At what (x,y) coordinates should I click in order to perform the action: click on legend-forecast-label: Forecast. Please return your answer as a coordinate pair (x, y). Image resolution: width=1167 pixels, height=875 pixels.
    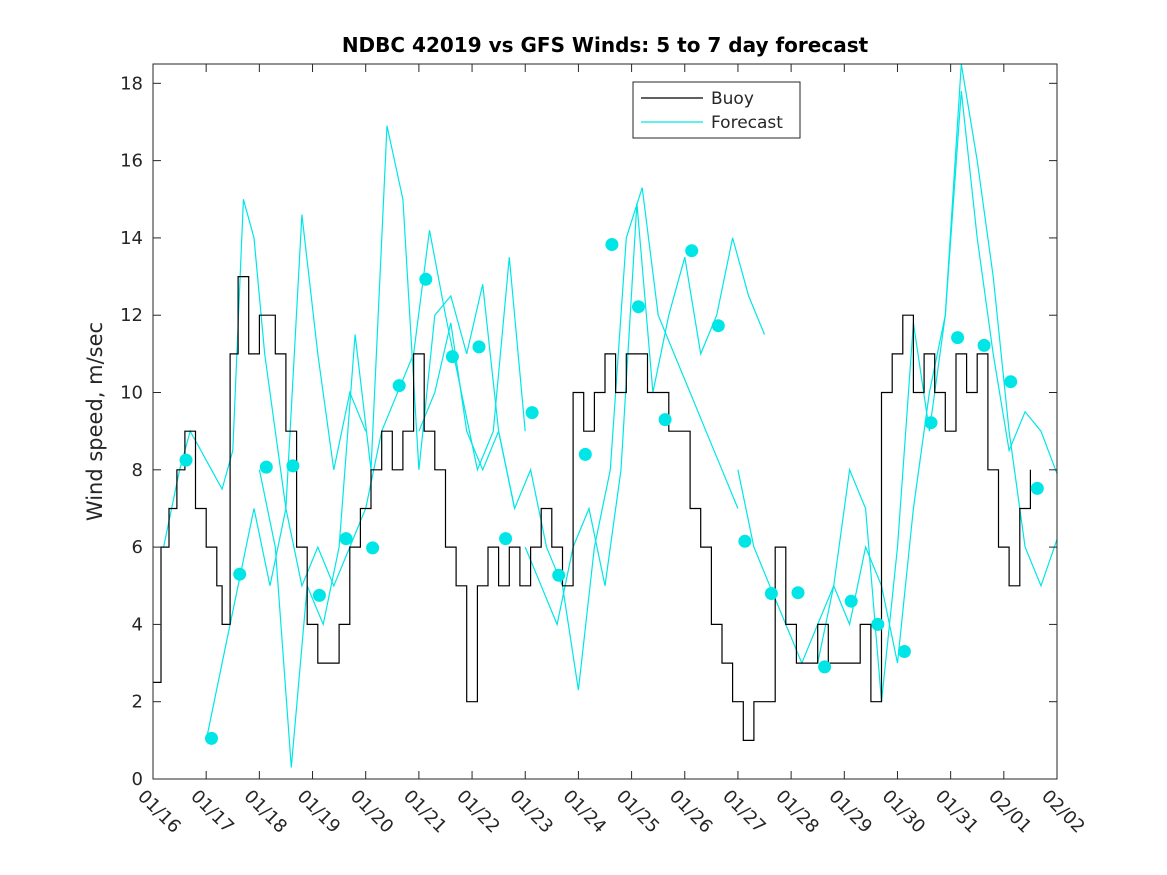
    Looking at the image, I should click on (747, 123).